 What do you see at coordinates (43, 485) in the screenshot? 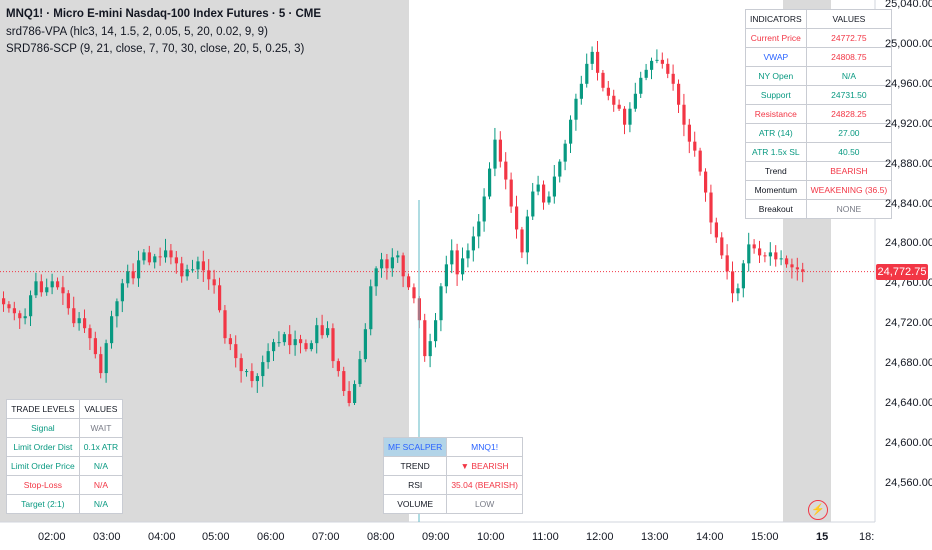
I see `trade-levels-row-label: Stop-Loss` at bounding box center [43, 485].